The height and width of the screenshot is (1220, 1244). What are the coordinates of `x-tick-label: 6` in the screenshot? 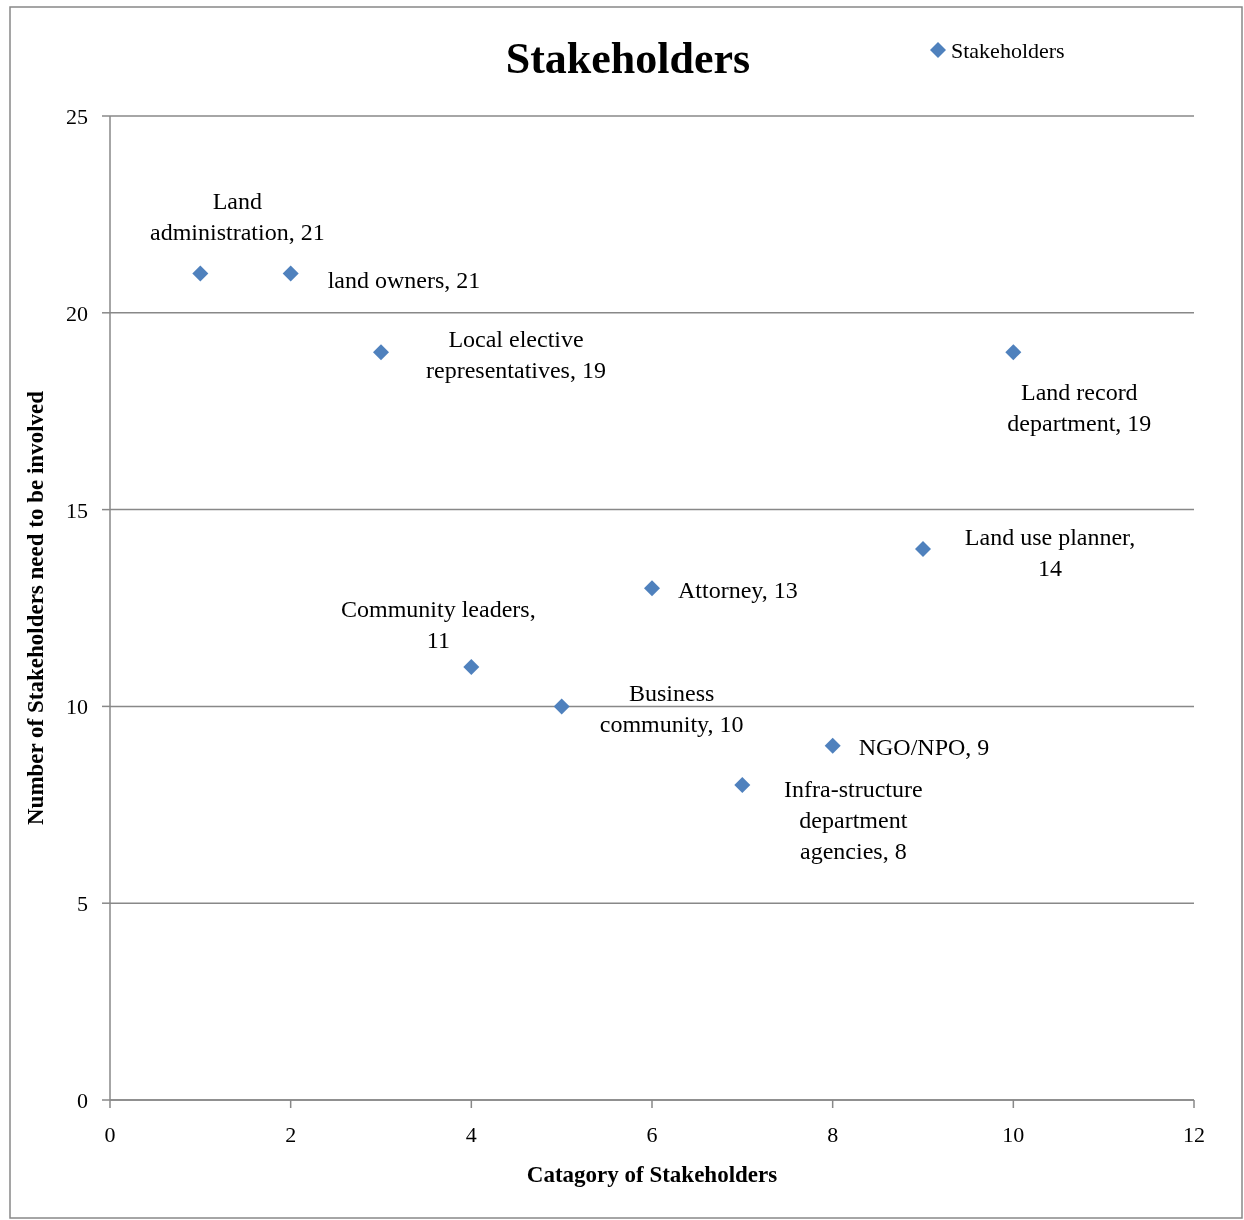 It's located at (652, 1134).